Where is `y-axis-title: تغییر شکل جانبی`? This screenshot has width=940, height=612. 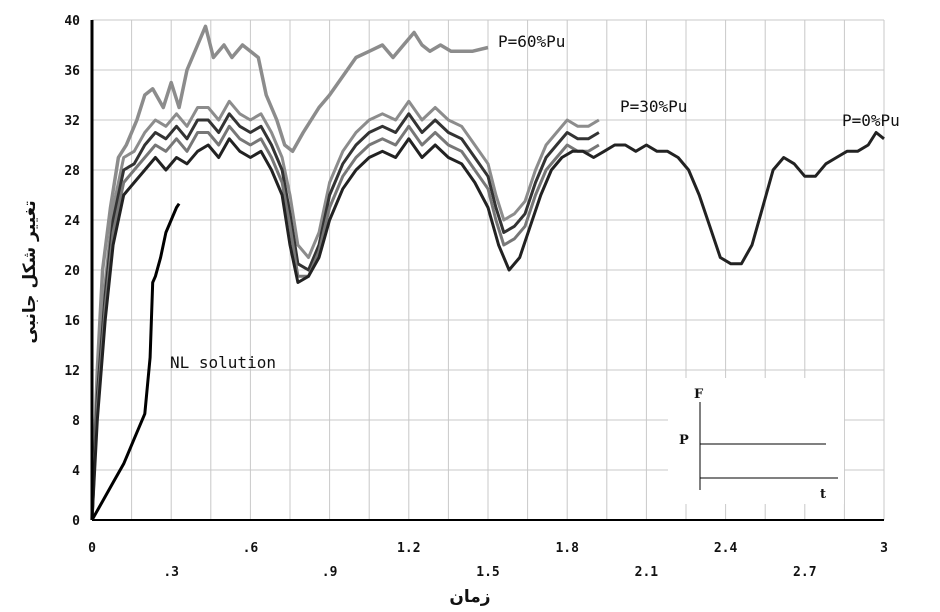
y-axis-title: تغییر شکل جانبی is located at coordinates (30, 271).